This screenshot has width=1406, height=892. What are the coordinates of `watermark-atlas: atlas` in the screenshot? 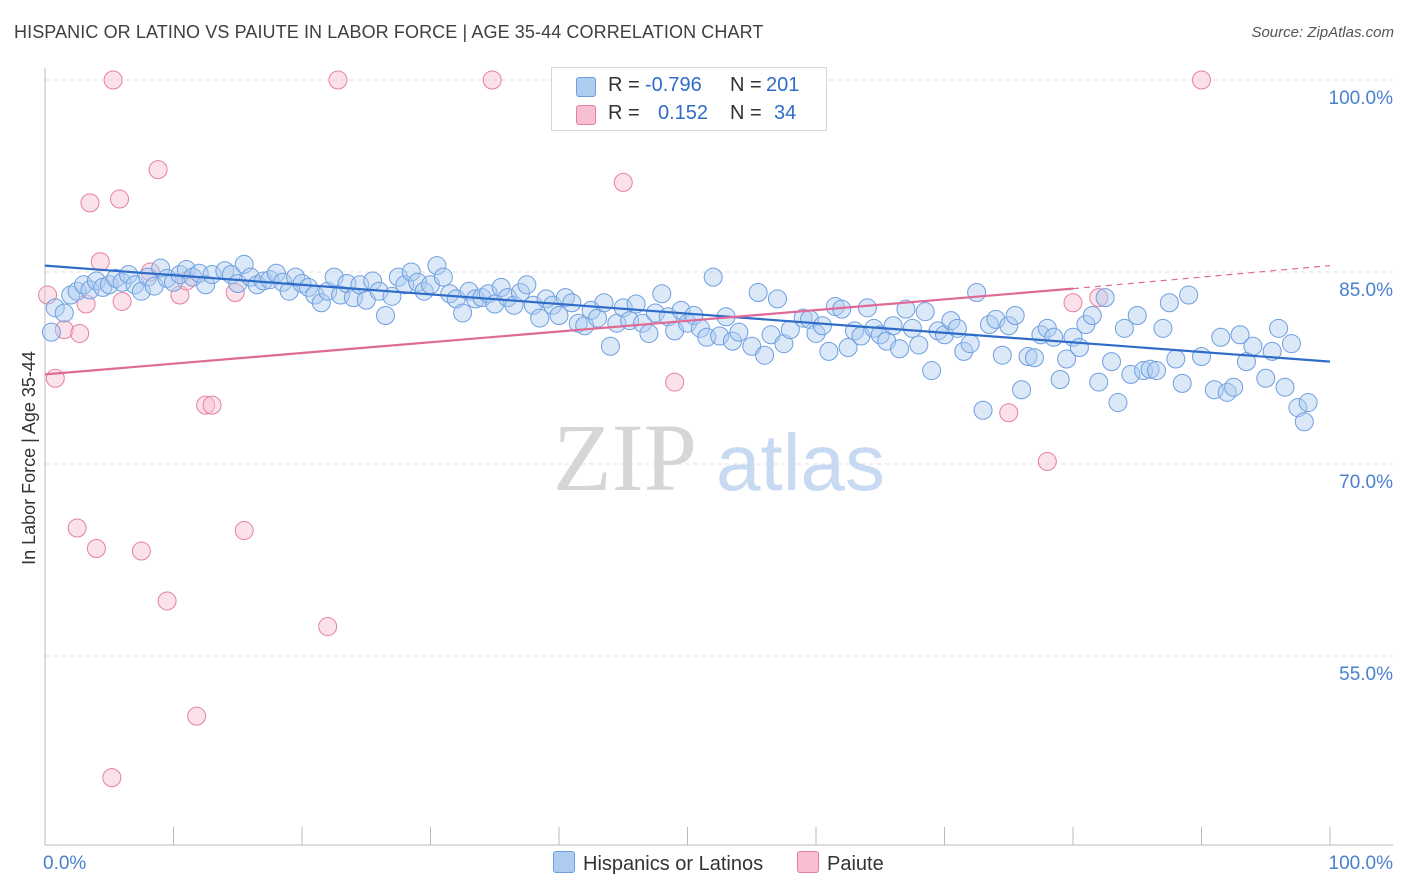 It's located at (800, 462).